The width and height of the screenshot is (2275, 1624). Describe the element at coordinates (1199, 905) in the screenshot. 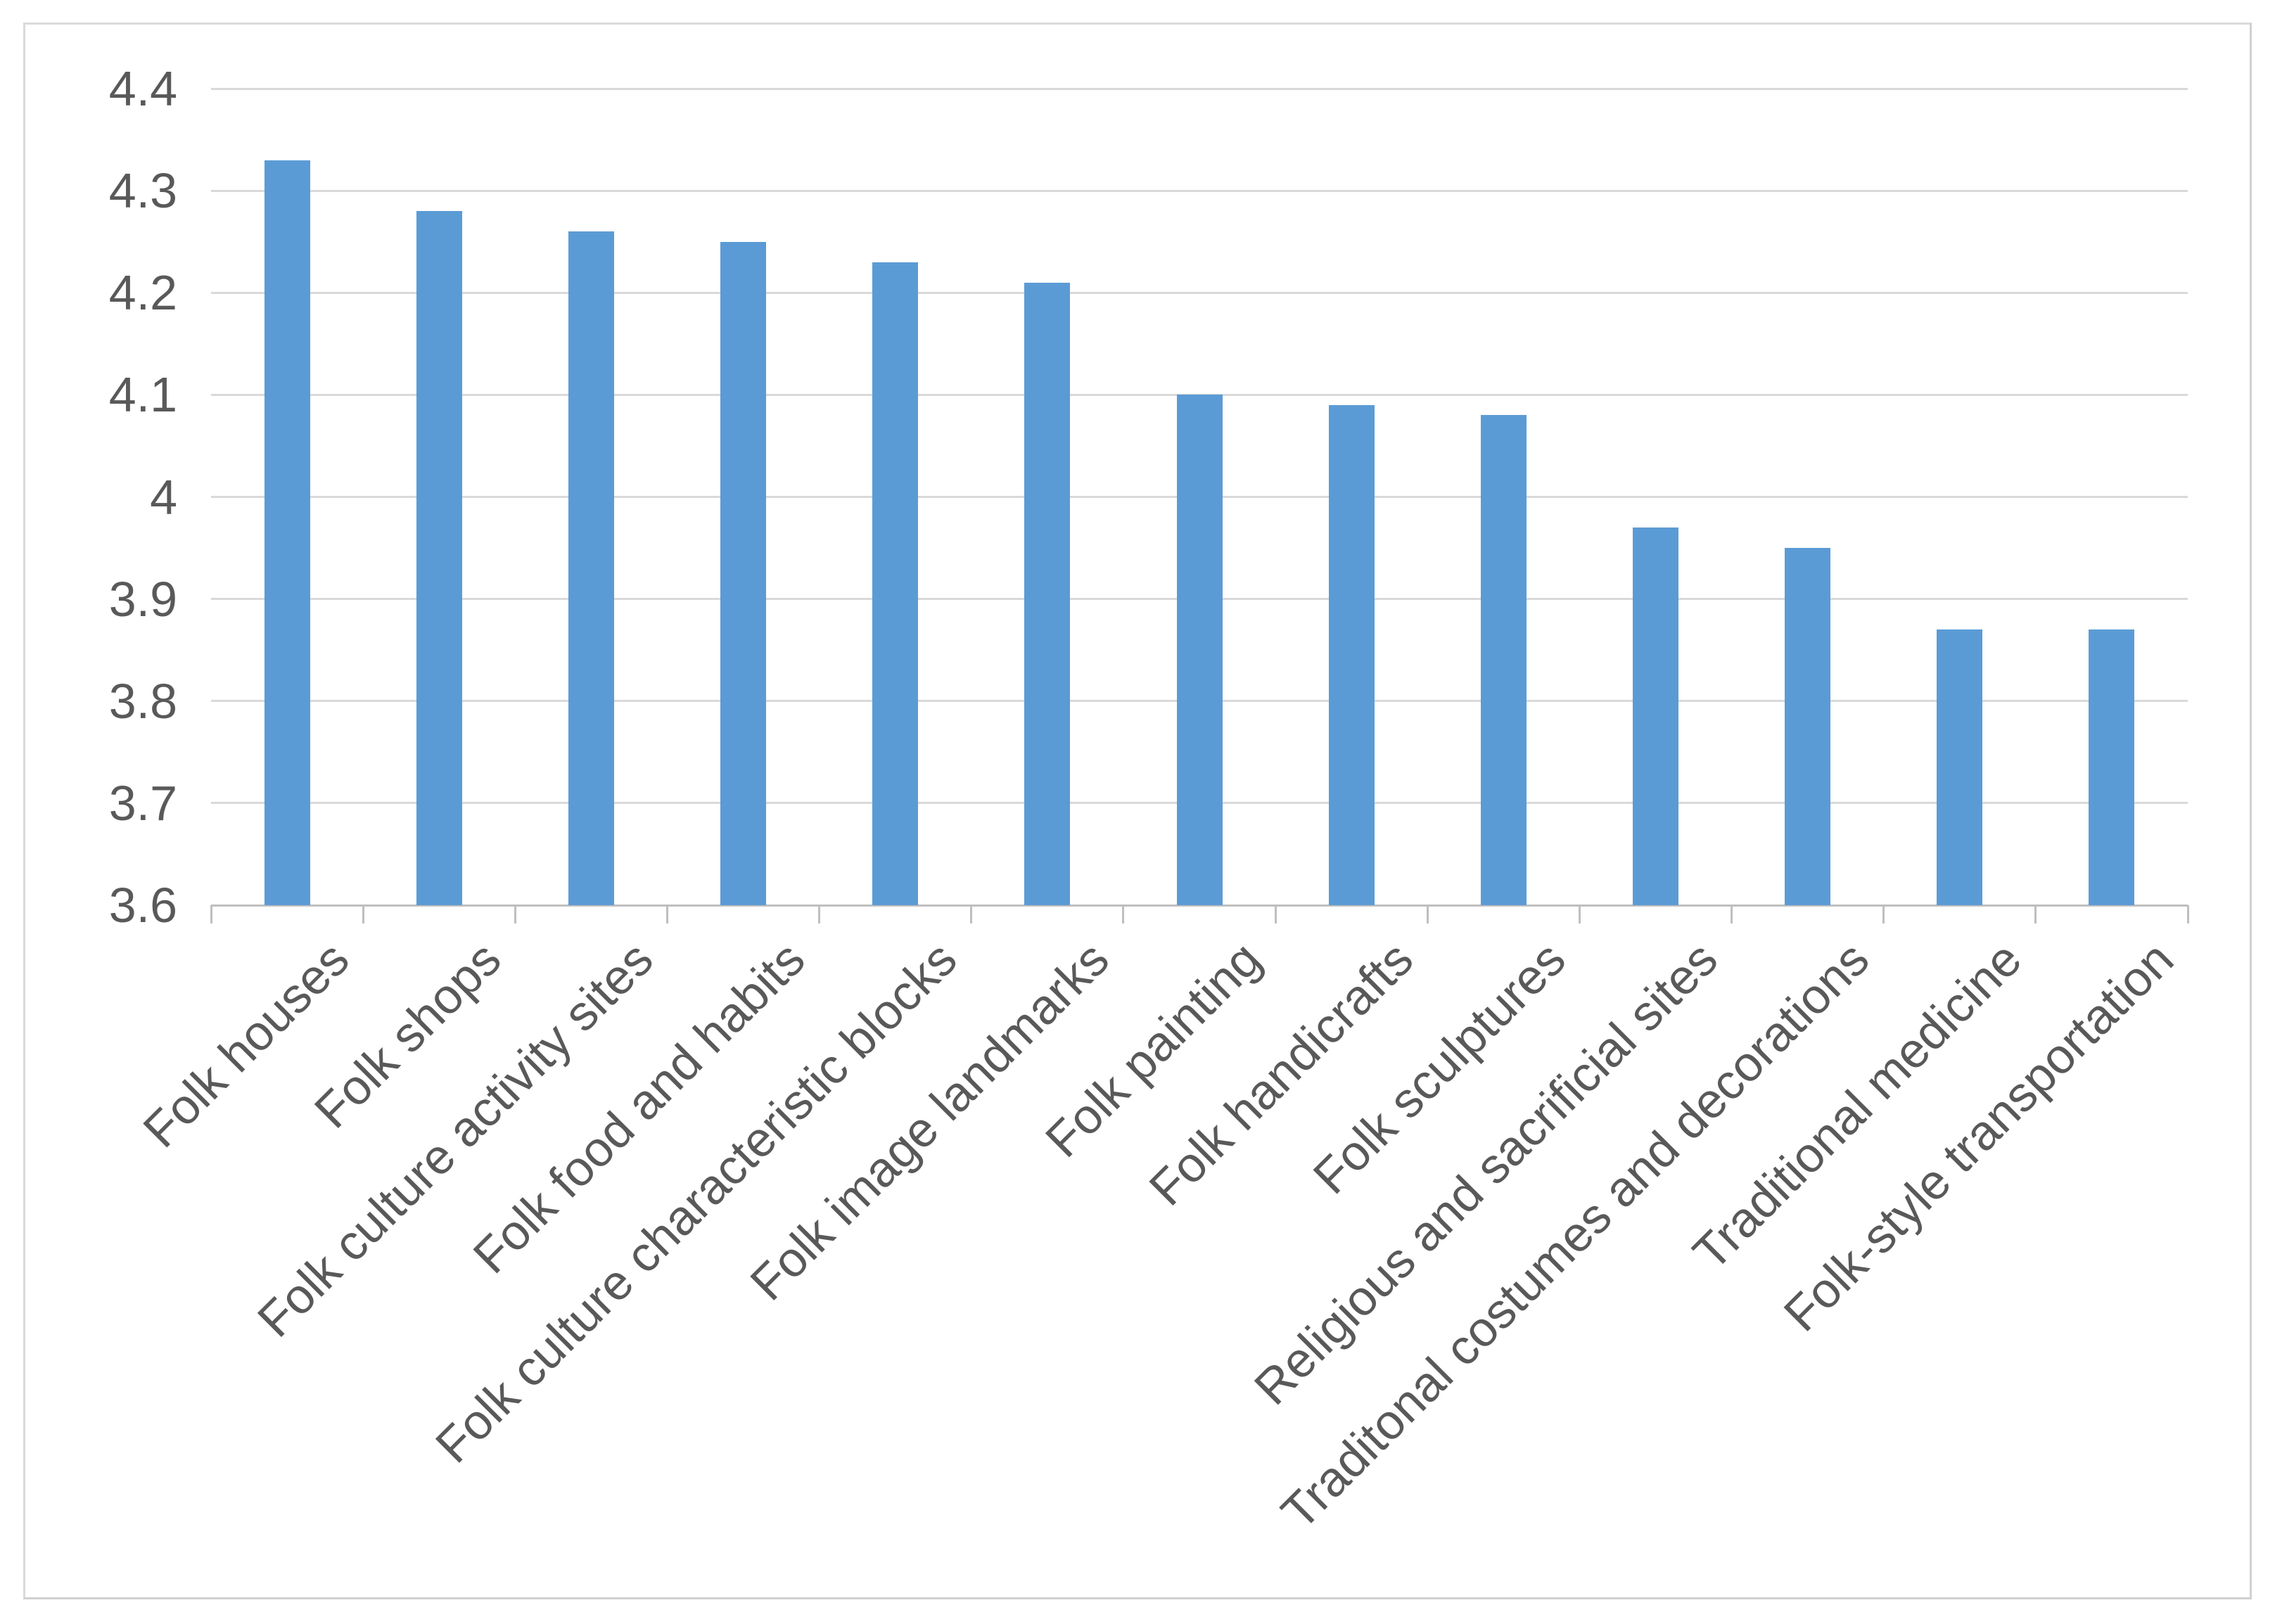

I see `x-axis-line` at that location.